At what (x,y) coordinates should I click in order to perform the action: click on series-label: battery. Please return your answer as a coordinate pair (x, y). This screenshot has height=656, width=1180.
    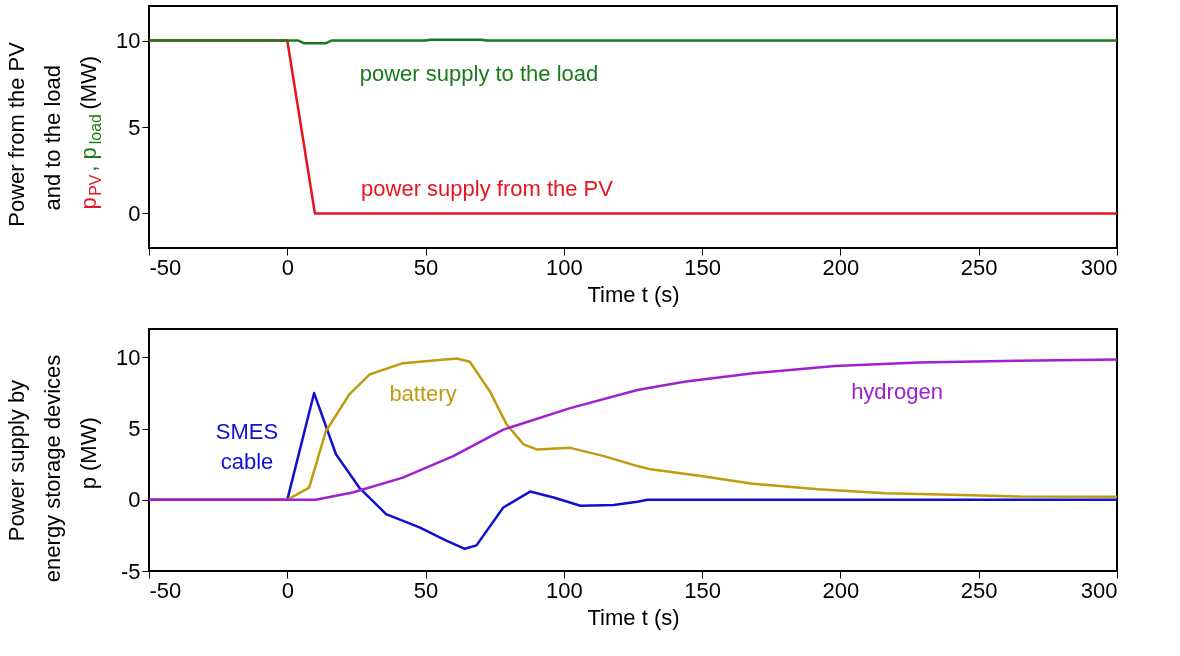
    Looking at the image, I should click on (423, 393).